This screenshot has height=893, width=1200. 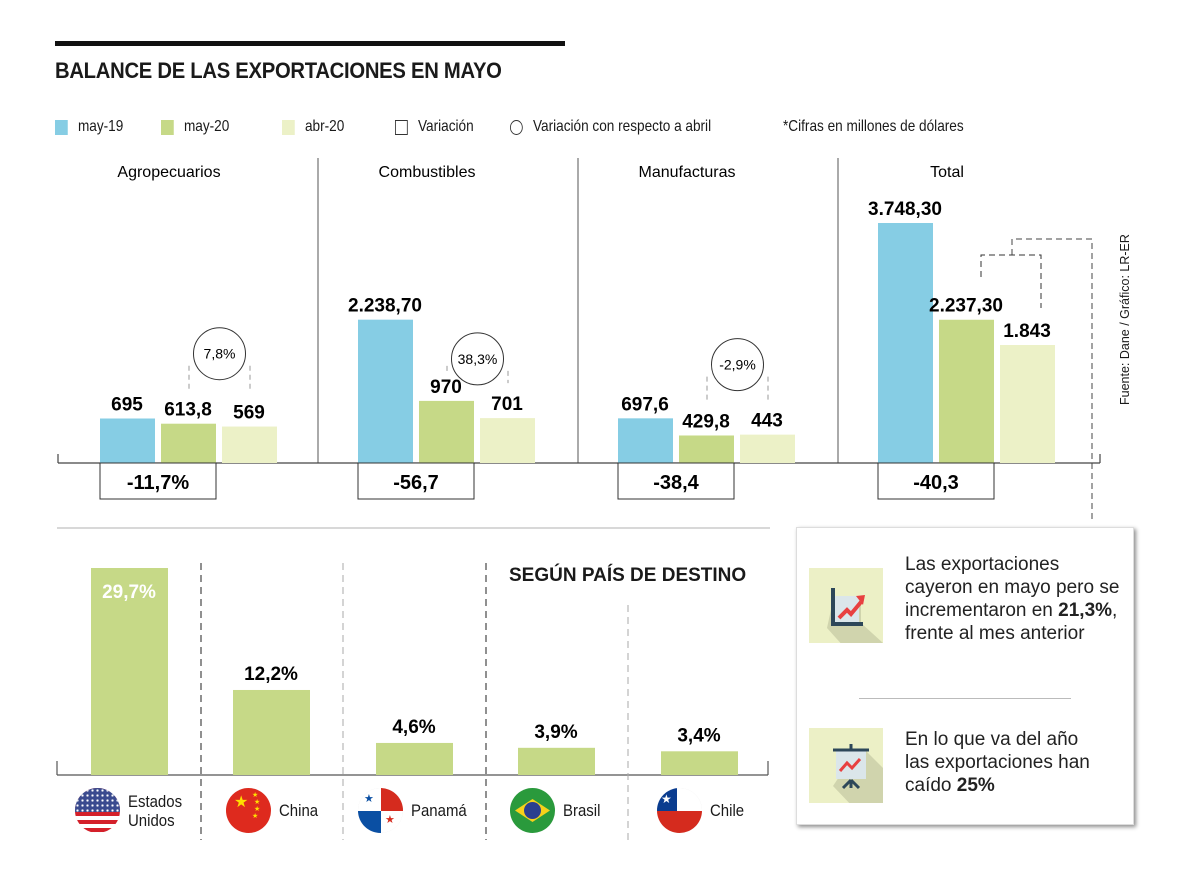 What do you see at coordinates (555, 732) in the screenshot?
I see `country-value-label: 3,9%` at bounding box center [555, 732].